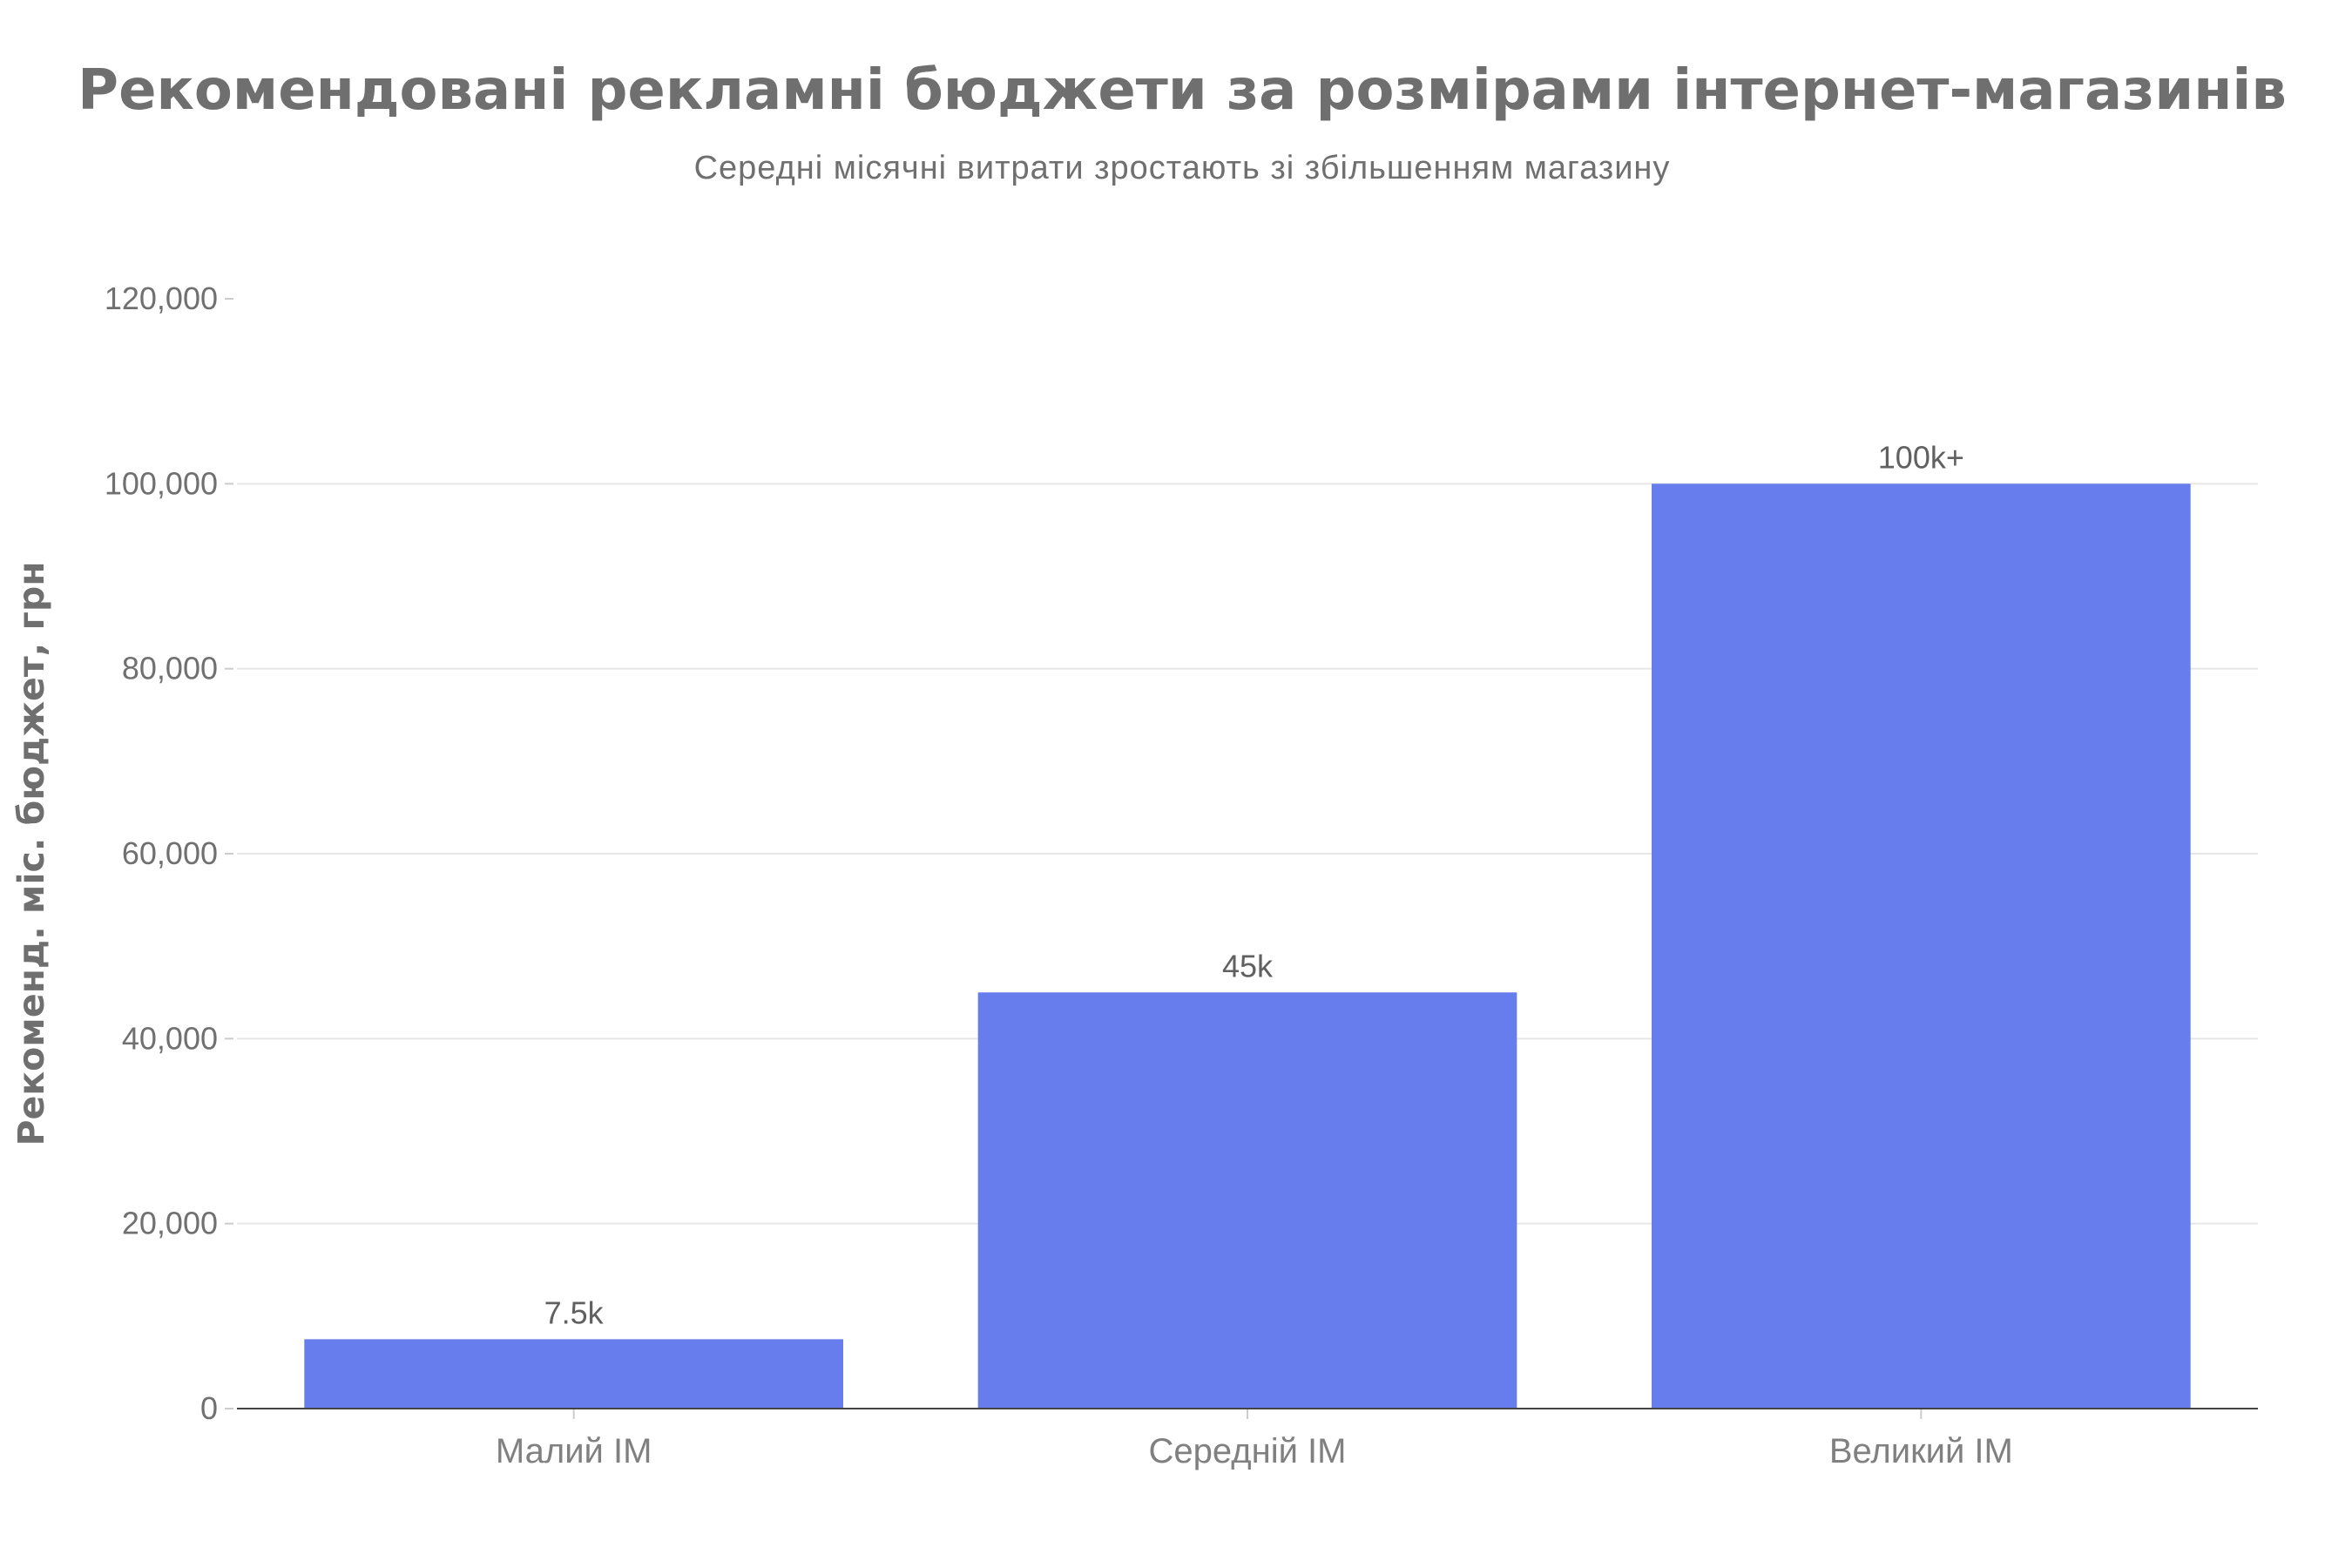  I want to click on bar-data-label: 100k+, so click(1921, 457).